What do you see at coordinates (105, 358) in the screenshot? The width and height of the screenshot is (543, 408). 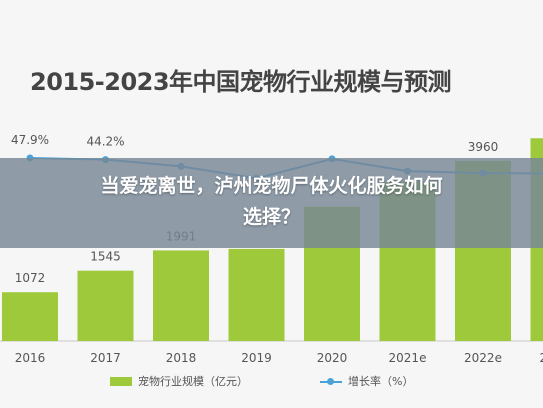 I see `x-tick-2017: 2017` at bounding box center [105, 358].